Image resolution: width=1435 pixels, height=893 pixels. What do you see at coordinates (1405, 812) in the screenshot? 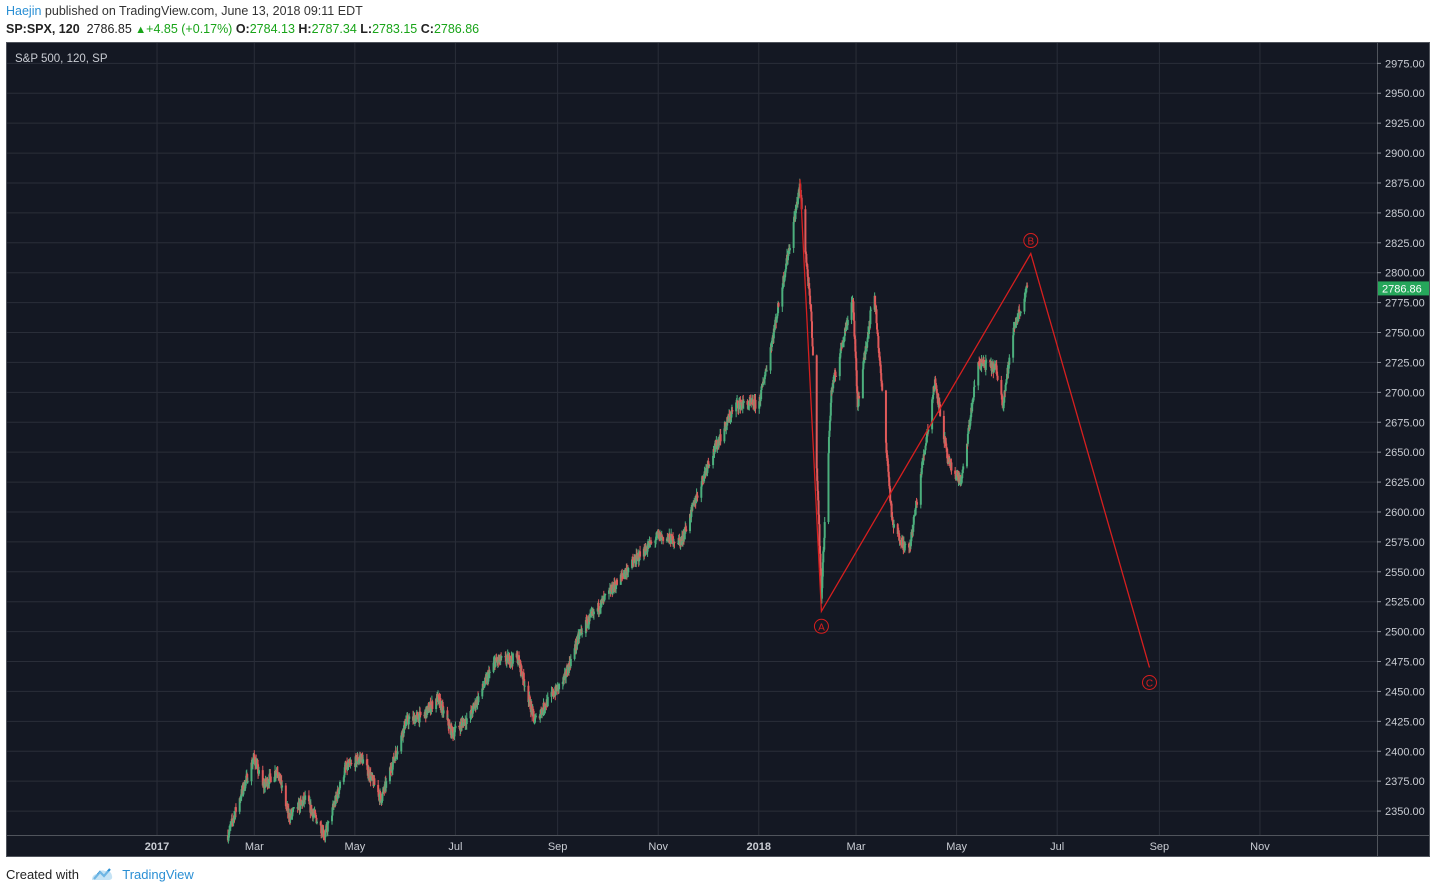
I see `price-tick-label: 2350.00` at bounding box center [1405, 812].